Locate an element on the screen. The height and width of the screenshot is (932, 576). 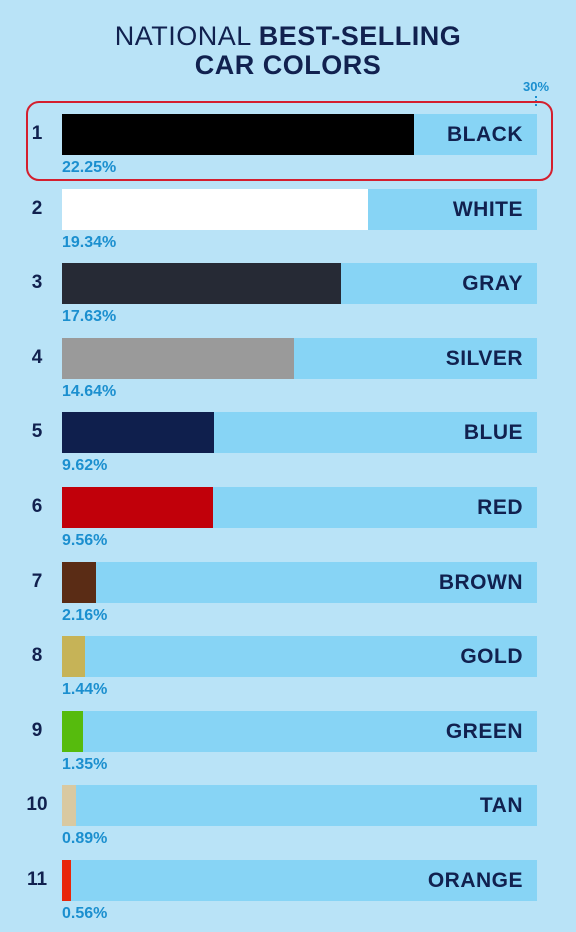
bar-row: 1 BLACK 22.25% is located at coordinates (288, 150).